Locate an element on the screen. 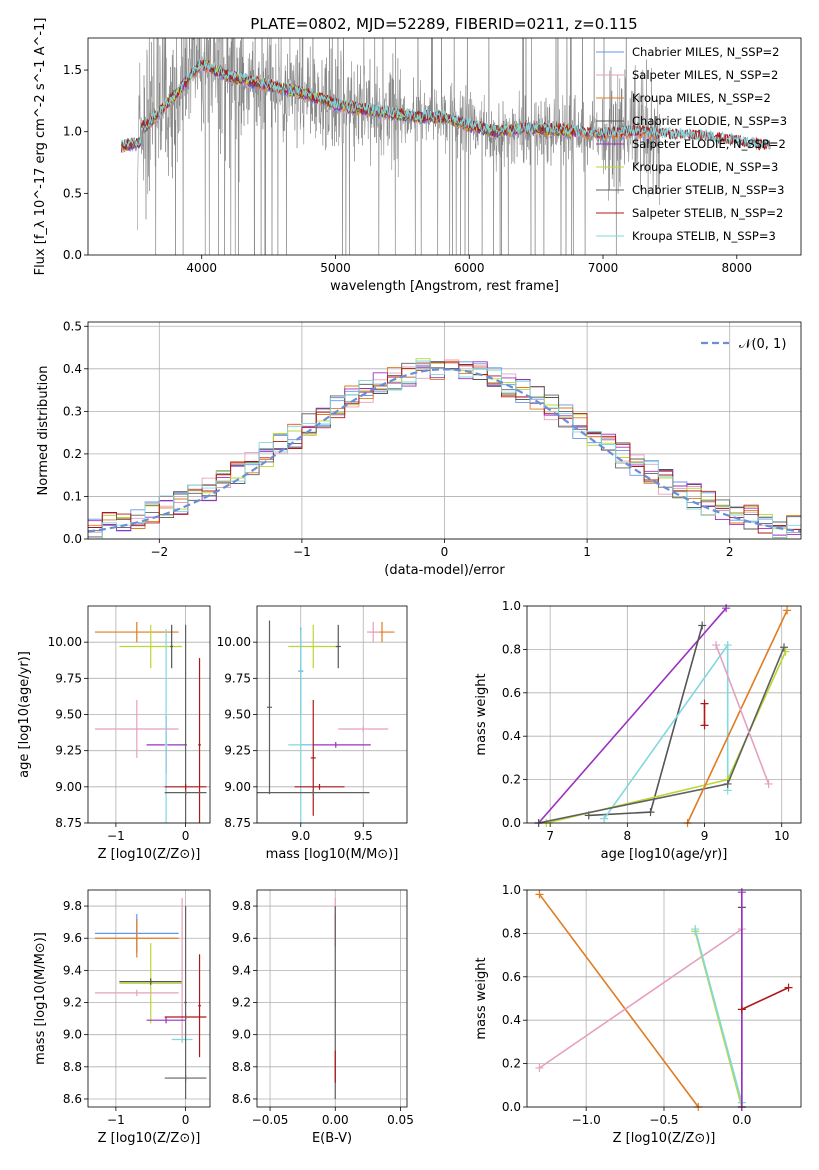 The image size is (819, 1170). model-spectrum-kroupa_stelib is located at coordinates (445, 104).